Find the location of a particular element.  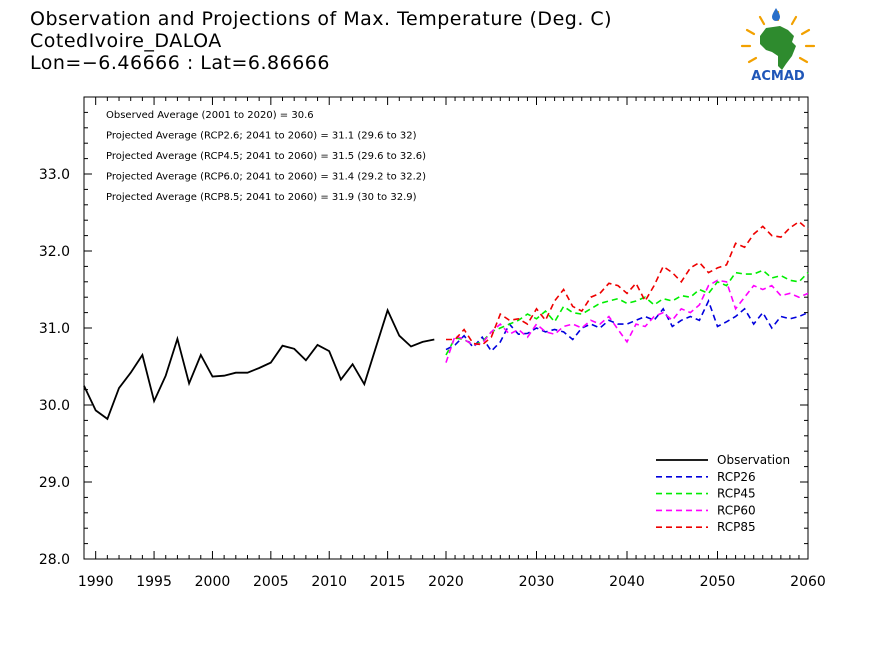

x-tick-label: 2010 is located at coordinates (329, 582).